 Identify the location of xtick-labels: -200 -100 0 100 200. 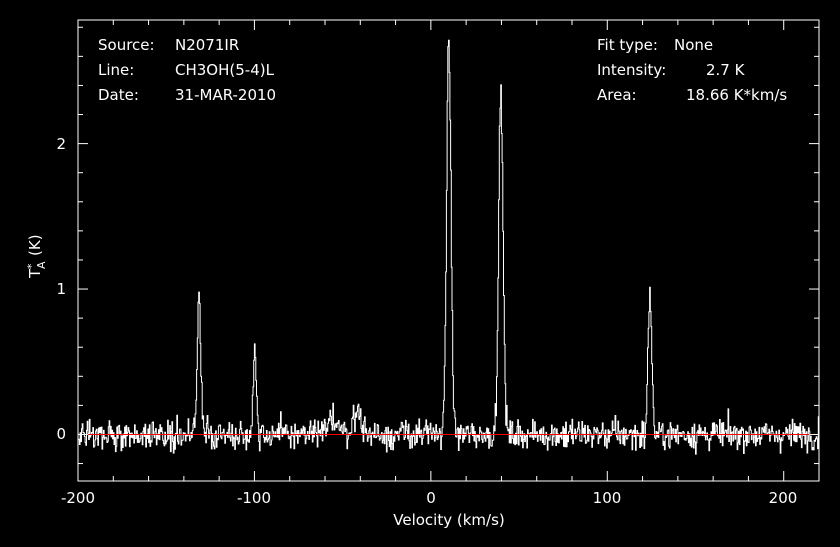
(429, 498).